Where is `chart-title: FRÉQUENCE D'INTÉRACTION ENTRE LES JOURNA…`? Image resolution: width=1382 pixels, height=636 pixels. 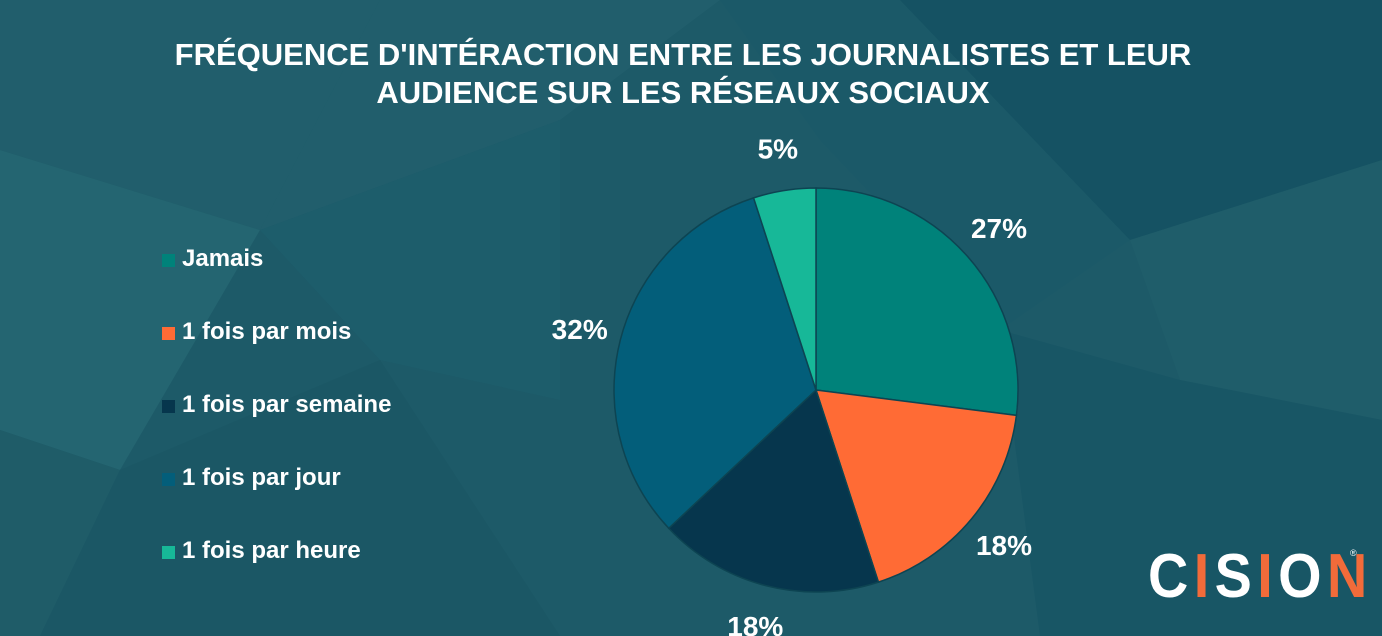 chart-title: FRÉQUENCE D'INTÉRACTION ENTRE LES JOURNA… is located at coordinates (683, 74).